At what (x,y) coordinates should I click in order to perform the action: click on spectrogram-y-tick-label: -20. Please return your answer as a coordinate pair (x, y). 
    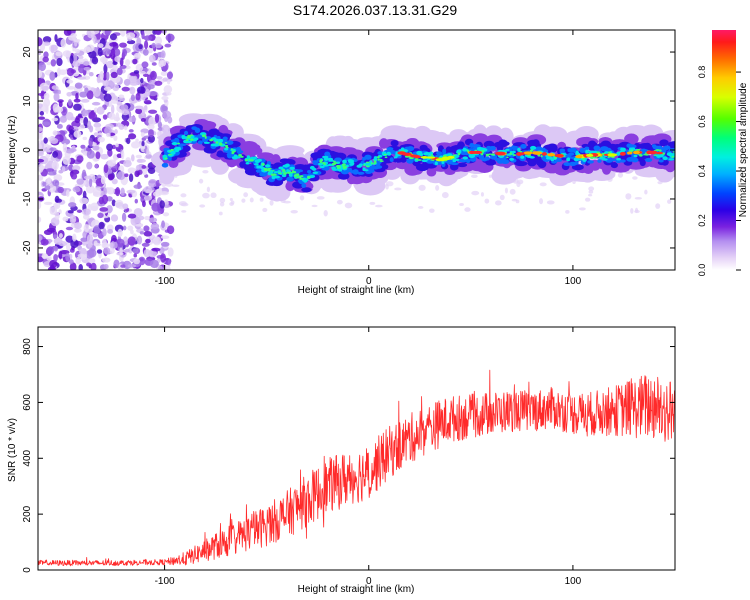
    Looking at the image, I should click on (27, 247).